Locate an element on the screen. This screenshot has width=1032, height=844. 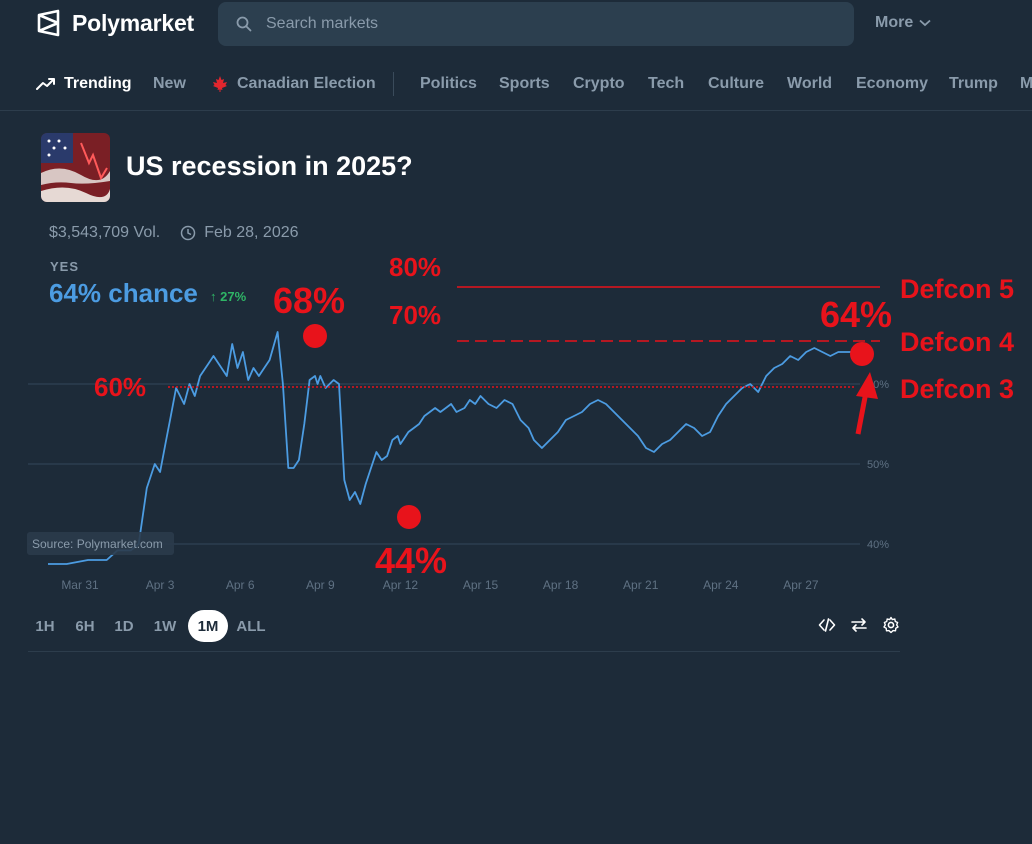
more-menu: More is located at coordinates (903, 23).